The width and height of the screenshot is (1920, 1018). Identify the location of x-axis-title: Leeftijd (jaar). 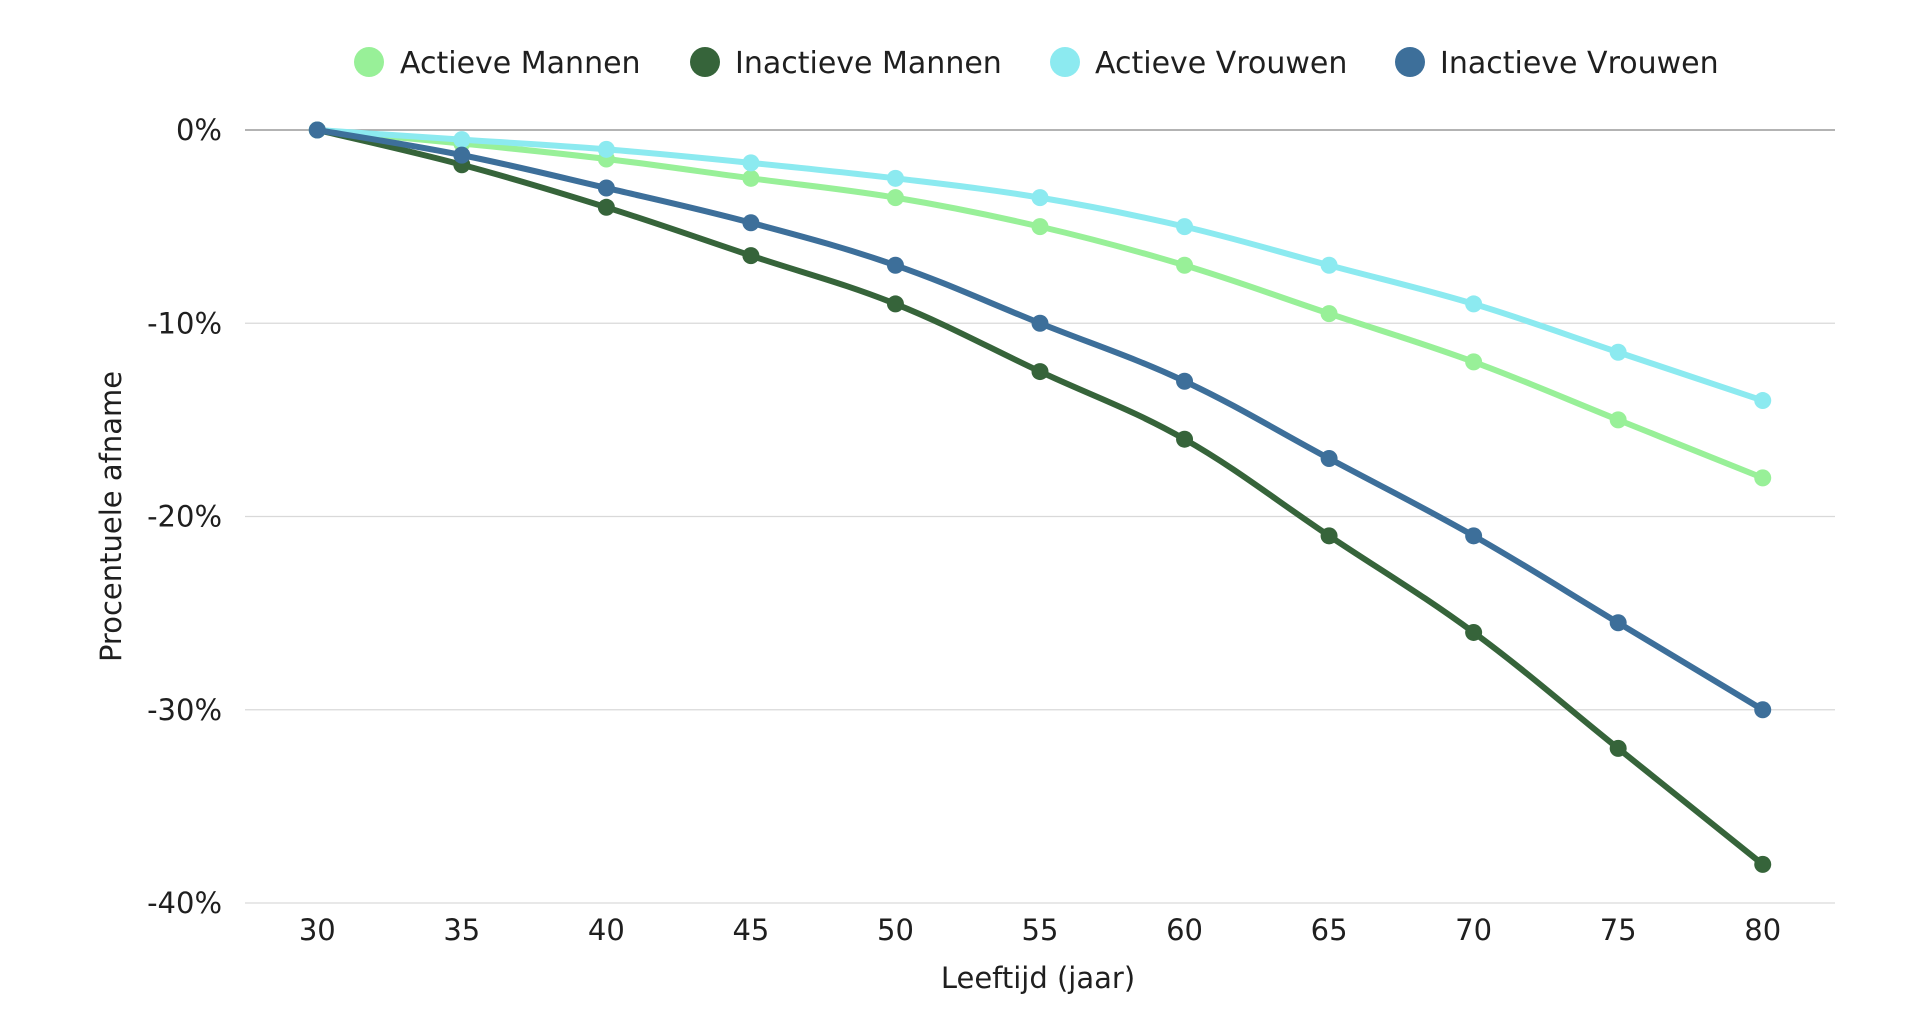
(1038, 978).